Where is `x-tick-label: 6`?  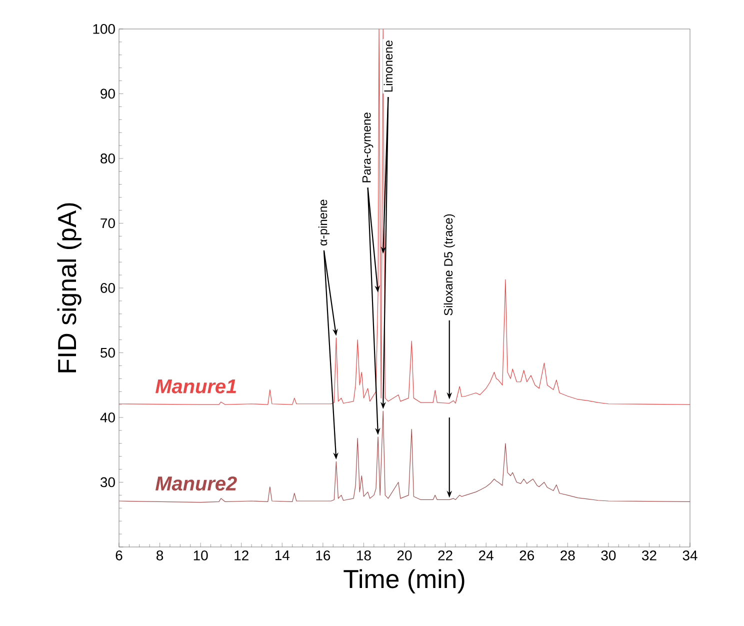
x-tick-label: 6 is located at coordinates (119, 555).